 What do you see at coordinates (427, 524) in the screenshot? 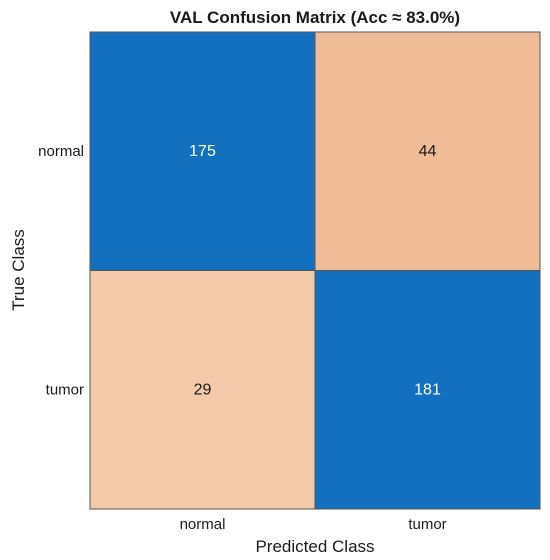
I see `x-tick-label-tumor: tumor` at bounding box center [427, 524].